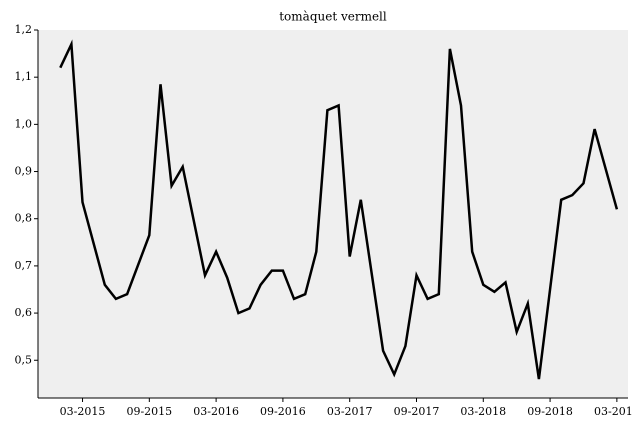 Image resolution: width=633 pixels, height=425 pixels. I want to click on x-tick-label: 03-2019, so click(613, 411).